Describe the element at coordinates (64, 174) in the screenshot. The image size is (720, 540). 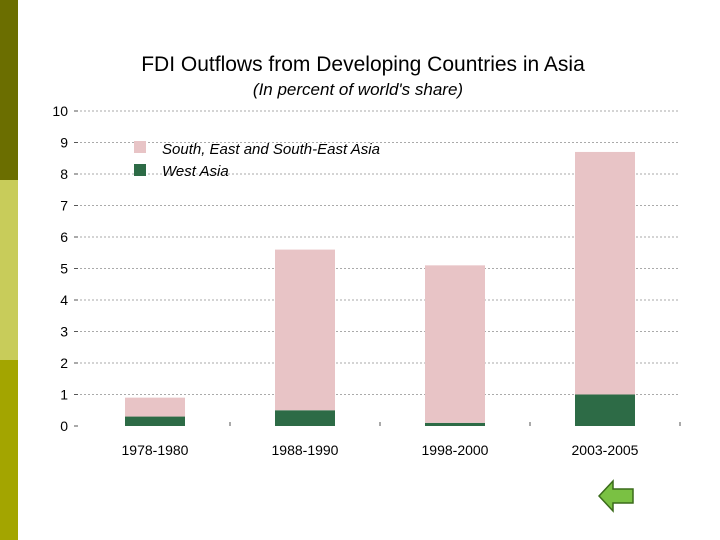
I see `y-tick-label: 8` at that location.